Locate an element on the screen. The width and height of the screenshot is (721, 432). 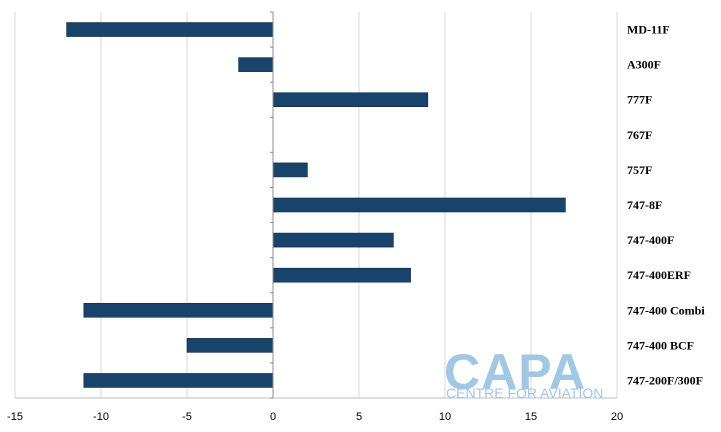
bar-747-8f is located at coordinates (419, 205).